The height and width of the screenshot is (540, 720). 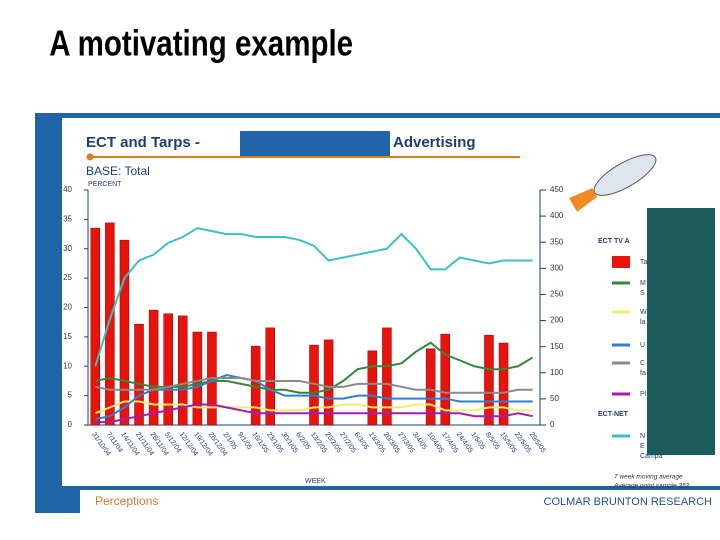 I want to click on y2-tick-label: 400, so click(x=557, y=215).